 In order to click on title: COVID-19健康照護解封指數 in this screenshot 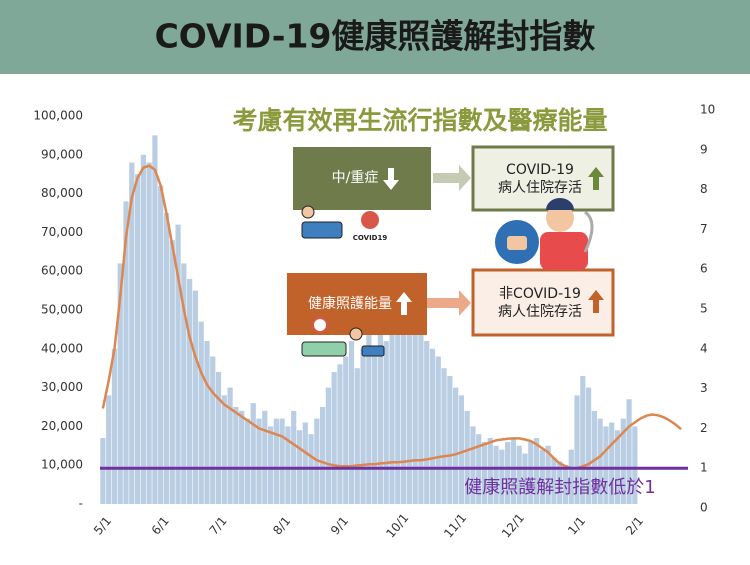, I will do `click(375, 36)`.